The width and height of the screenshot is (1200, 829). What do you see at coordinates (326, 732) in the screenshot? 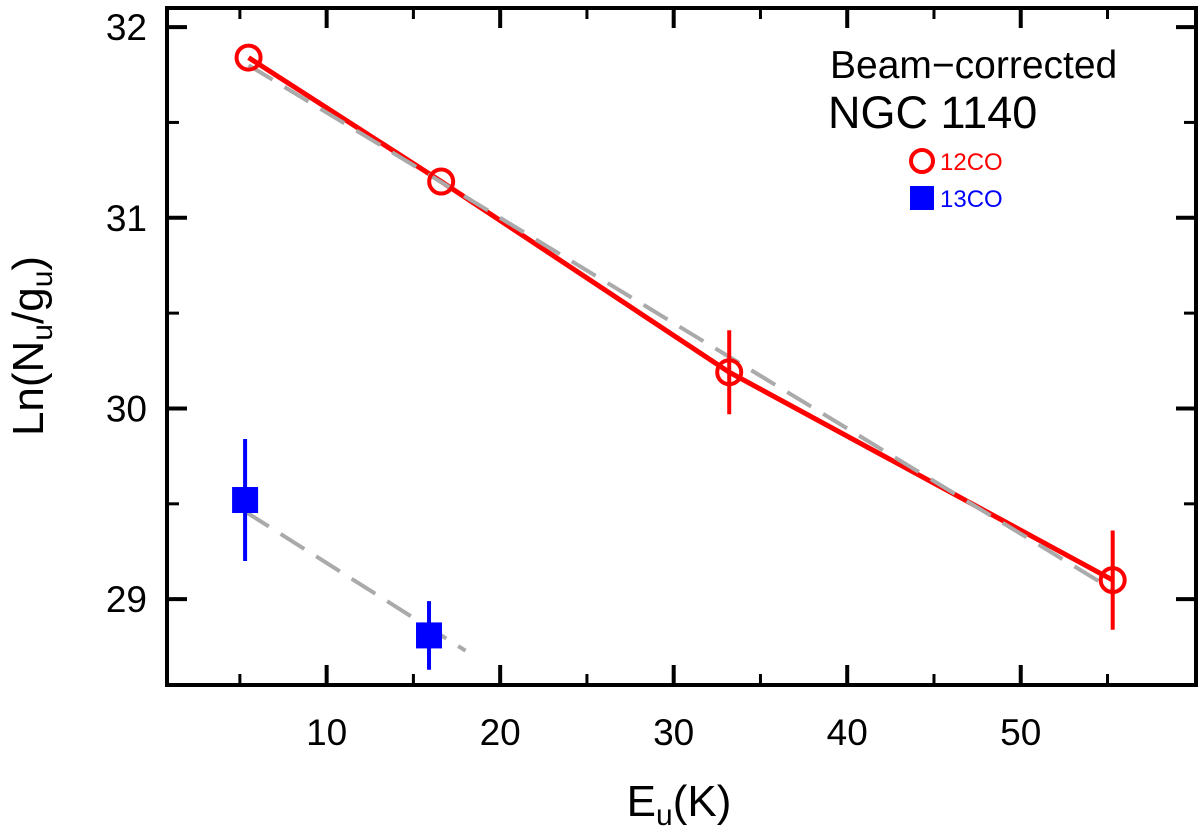
I see `x-tick-label: 10` at bounding box center [326, 732].